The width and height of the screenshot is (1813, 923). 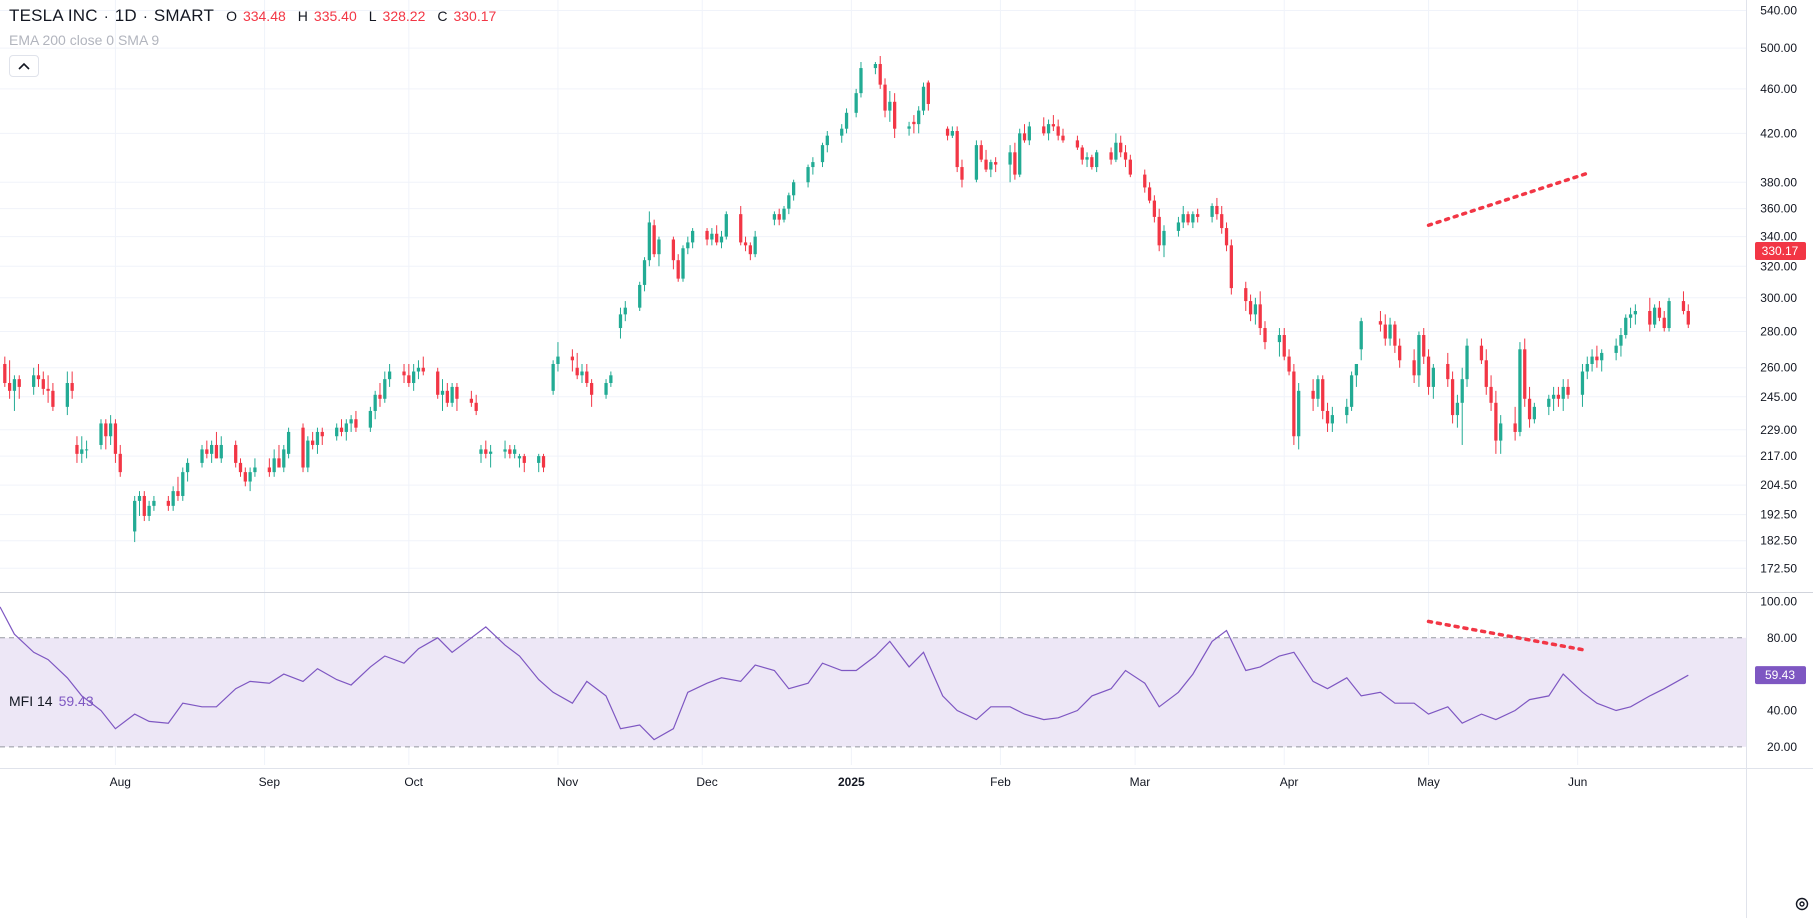 I want to click on mfi-value-badge, so click(x=1780, y=675).